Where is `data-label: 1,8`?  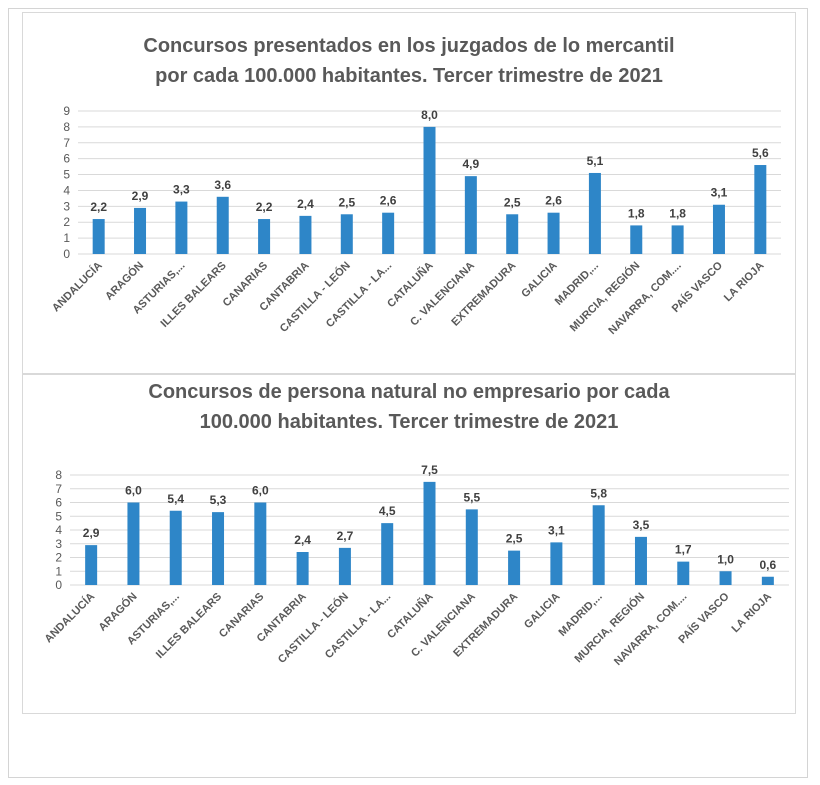
data-label: 1,8 is located at coordinates (636, 213).